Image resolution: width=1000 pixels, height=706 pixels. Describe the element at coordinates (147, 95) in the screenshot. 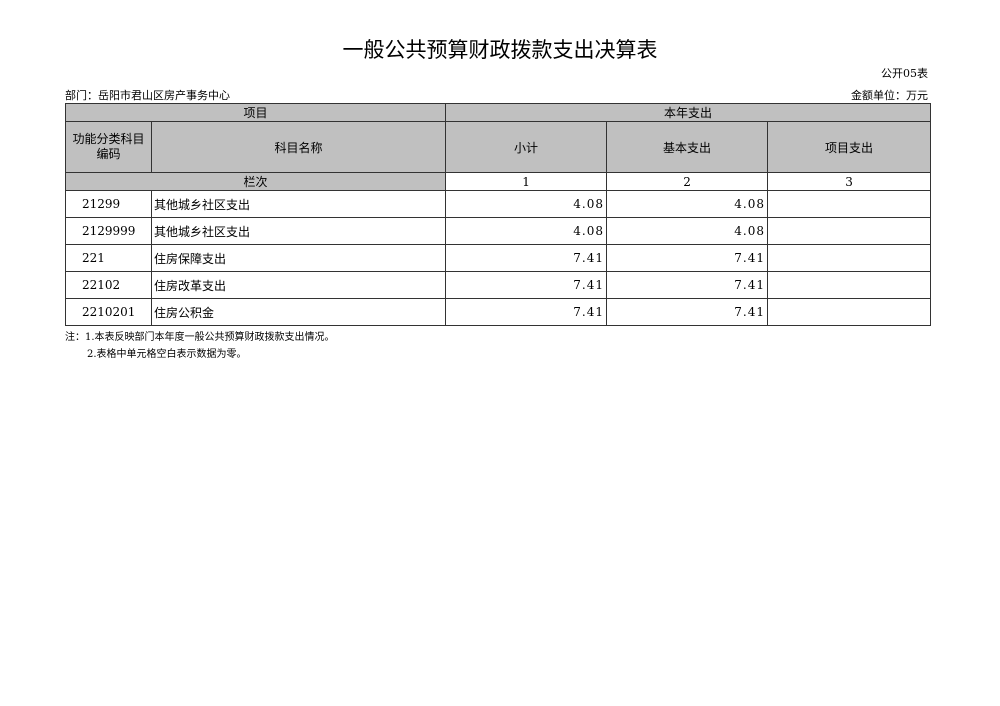

I see `department-label: 部门：岳阳市君山区房产事务中心` at that location.